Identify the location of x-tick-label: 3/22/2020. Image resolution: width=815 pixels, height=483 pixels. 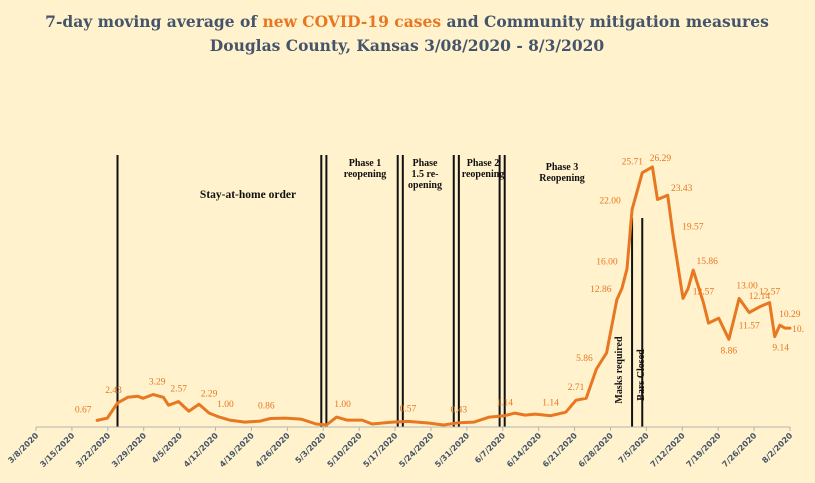
(93, 450).